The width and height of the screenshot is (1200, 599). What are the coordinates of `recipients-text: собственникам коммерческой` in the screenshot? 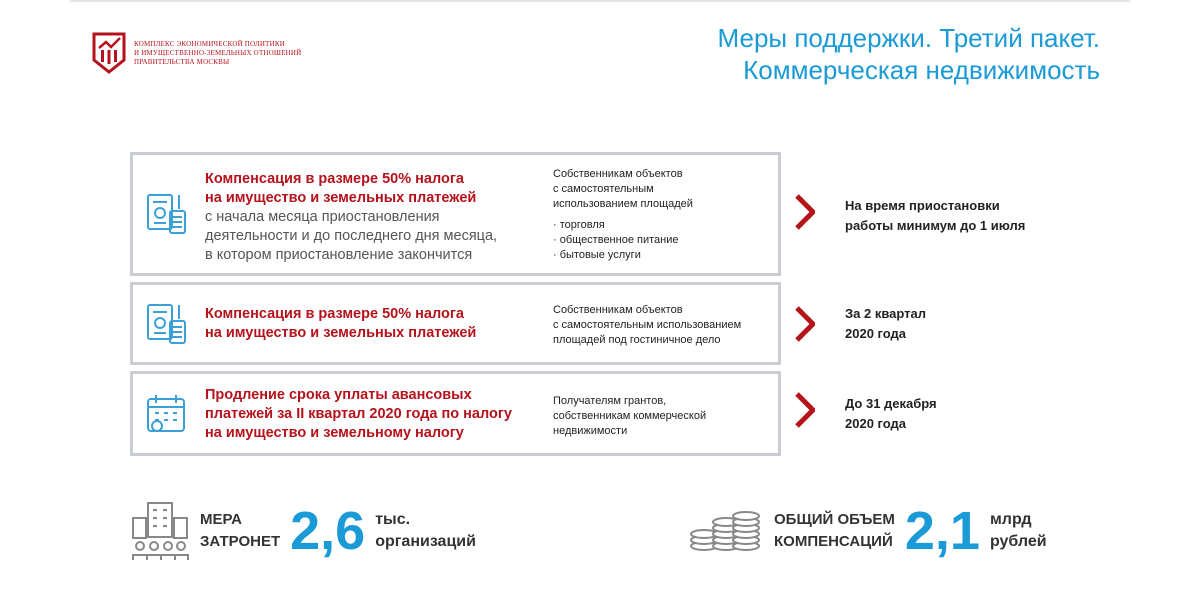 It's located at (630, 416).